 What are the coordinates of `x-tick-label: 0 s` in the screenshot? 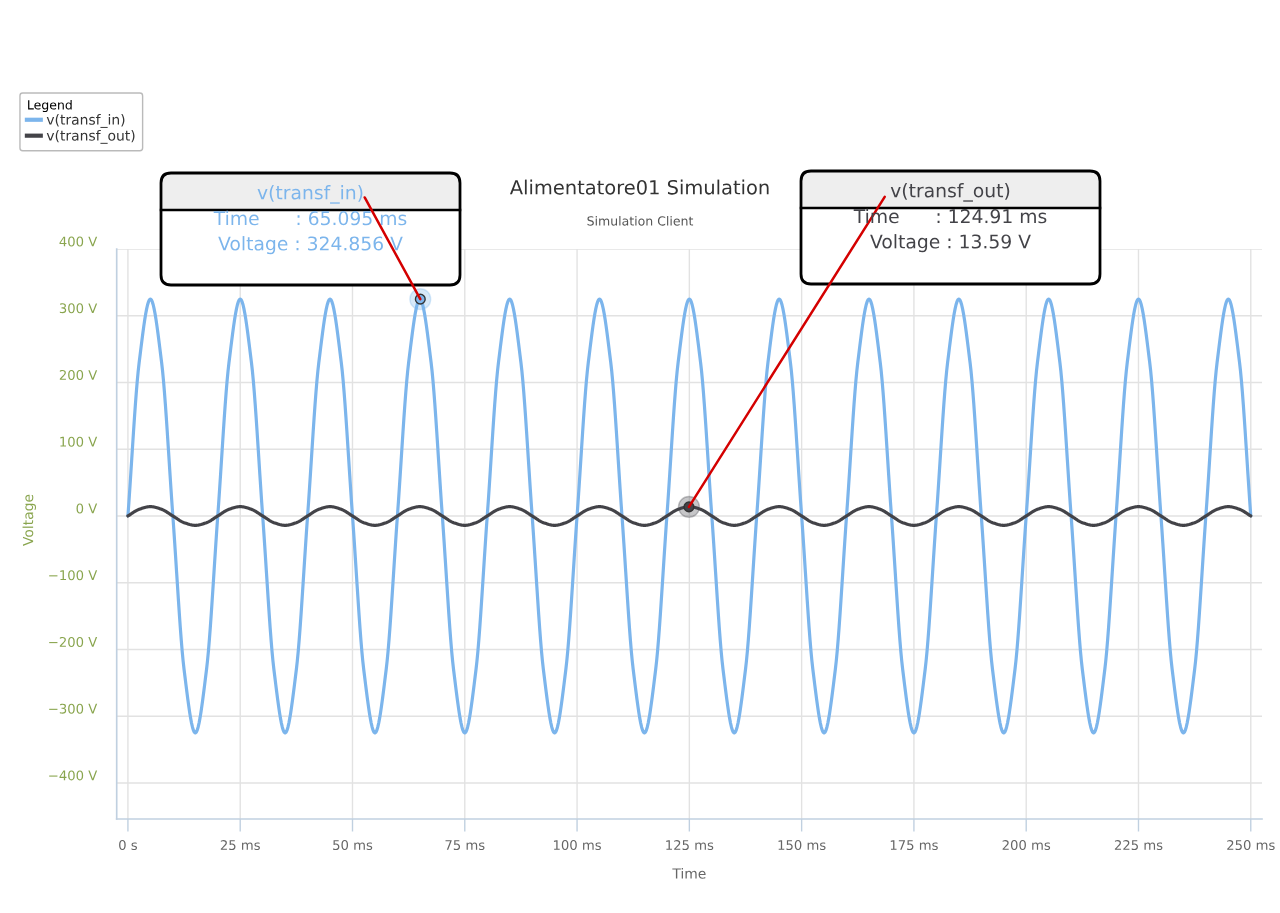 It's located at (128, 845).